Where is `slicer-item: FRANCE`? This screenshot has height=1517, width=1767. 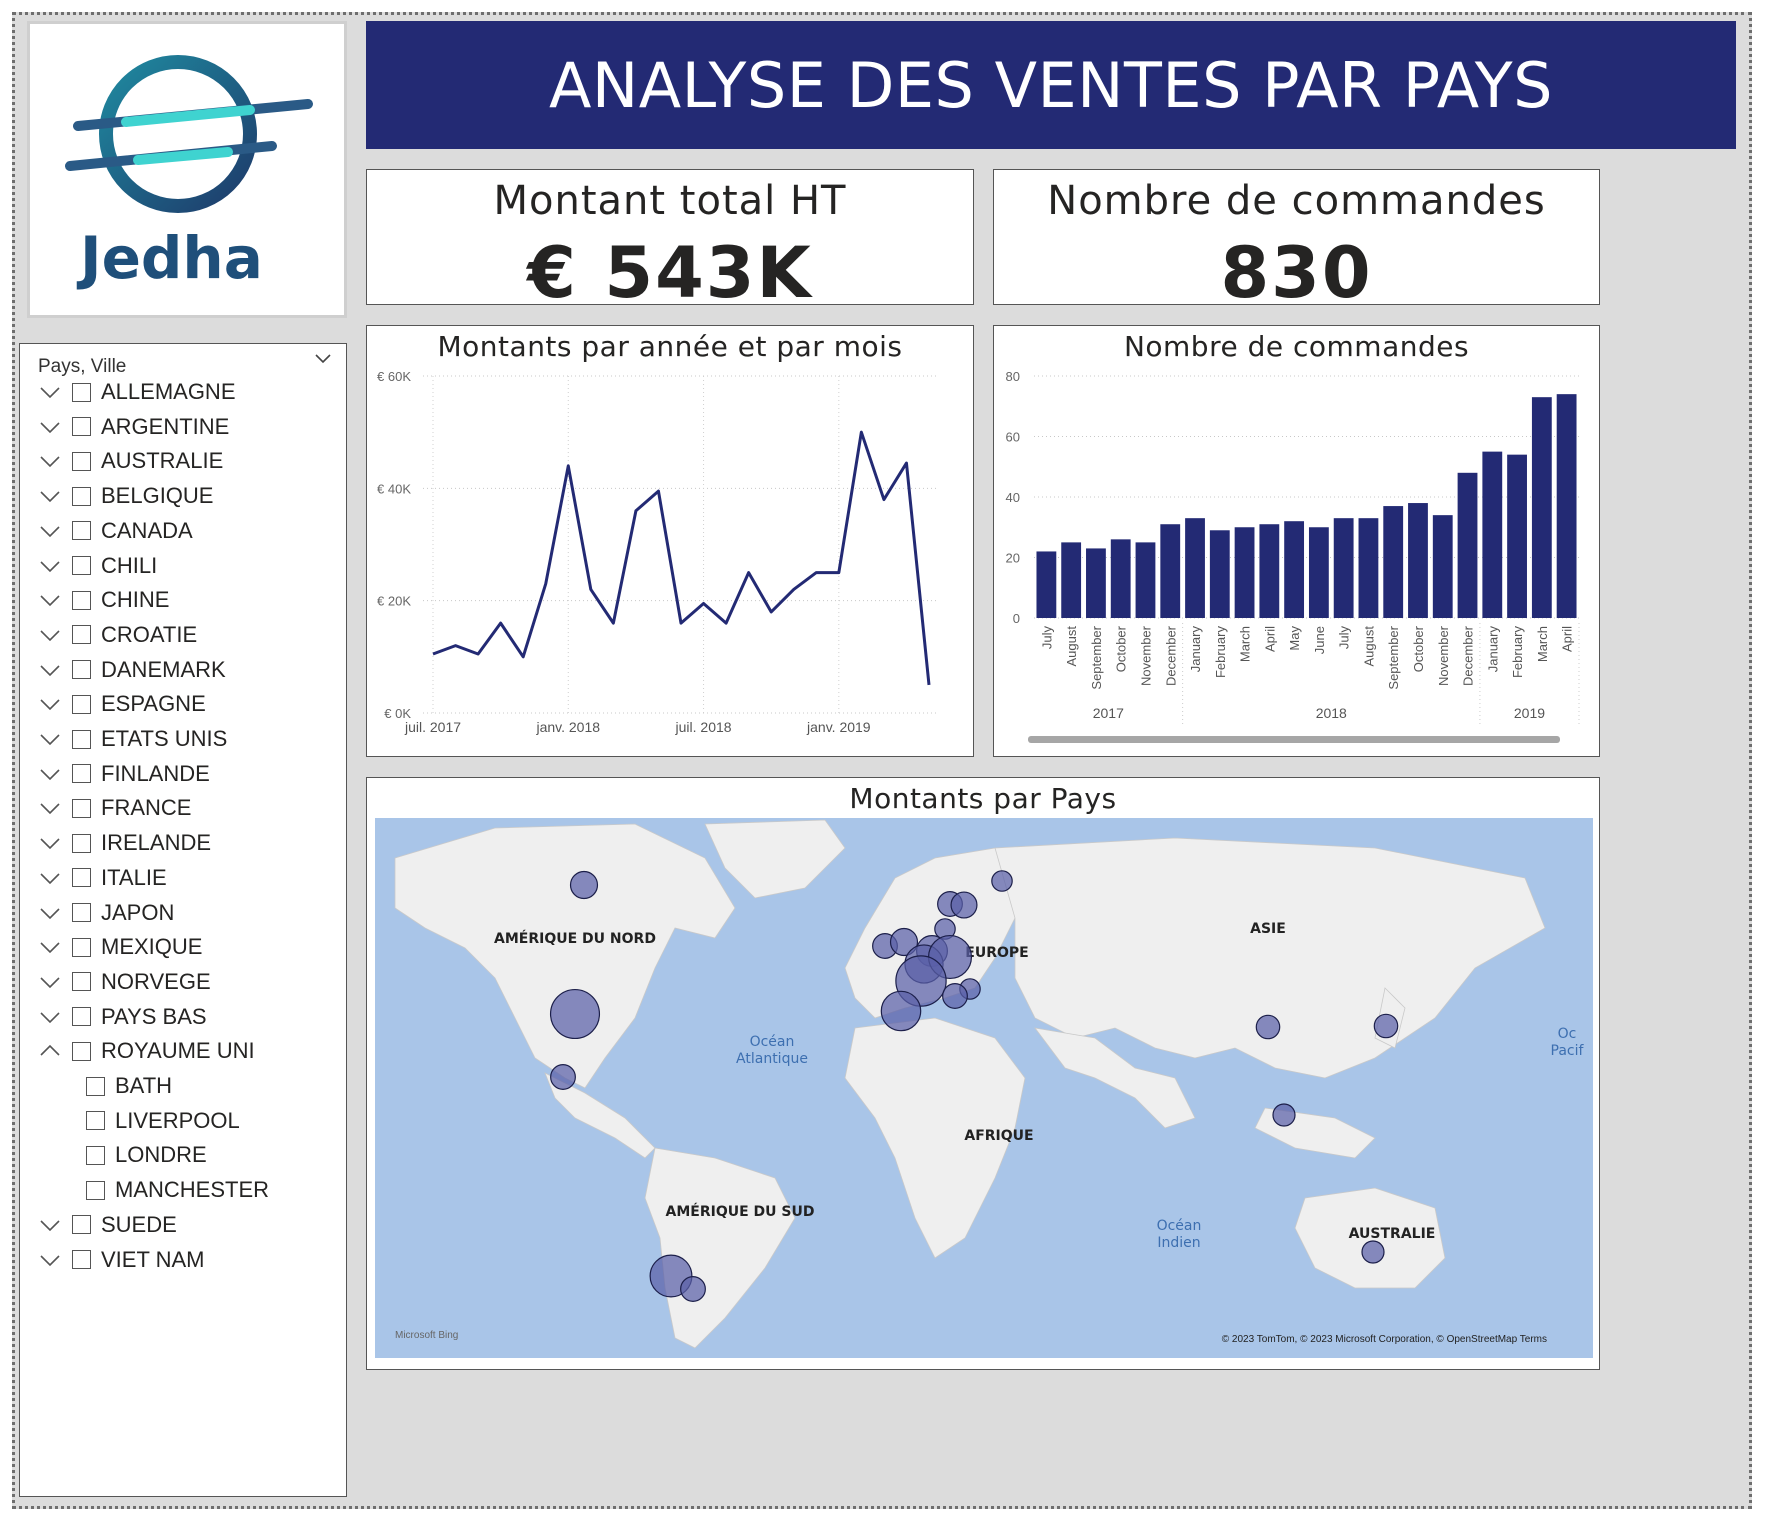
slicer-item: FRANCE is located at coordinates (105, 808).